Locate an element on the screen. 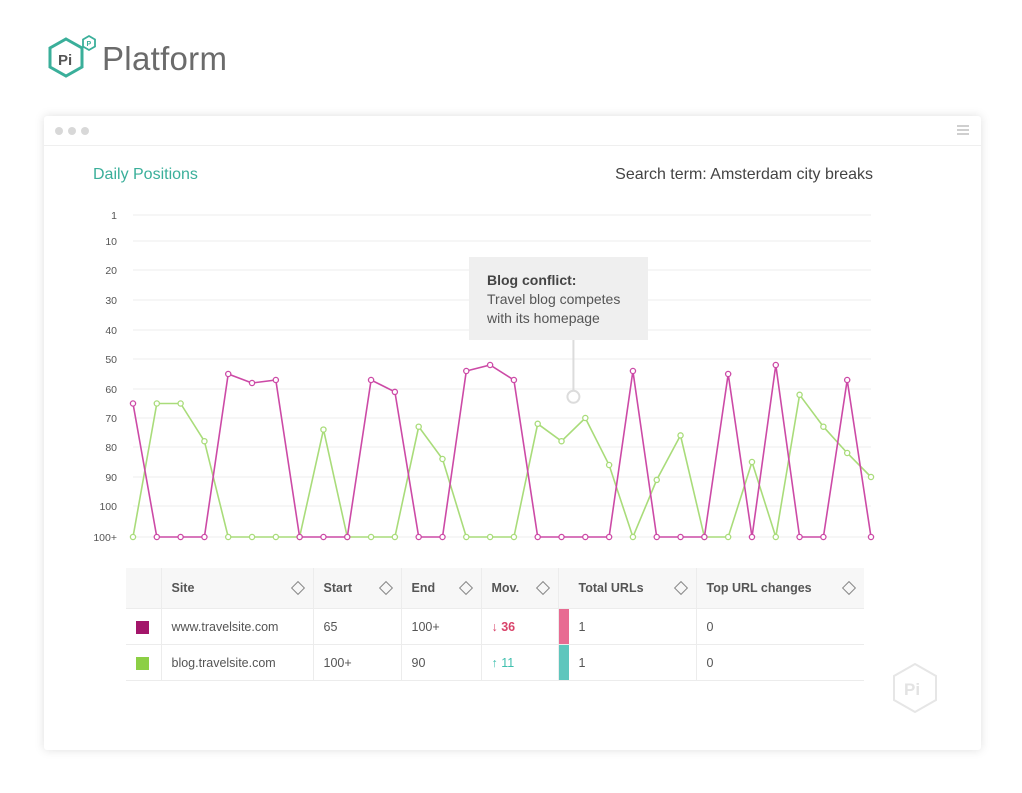  end-cell: 90 is located at coordinates (441, 662).